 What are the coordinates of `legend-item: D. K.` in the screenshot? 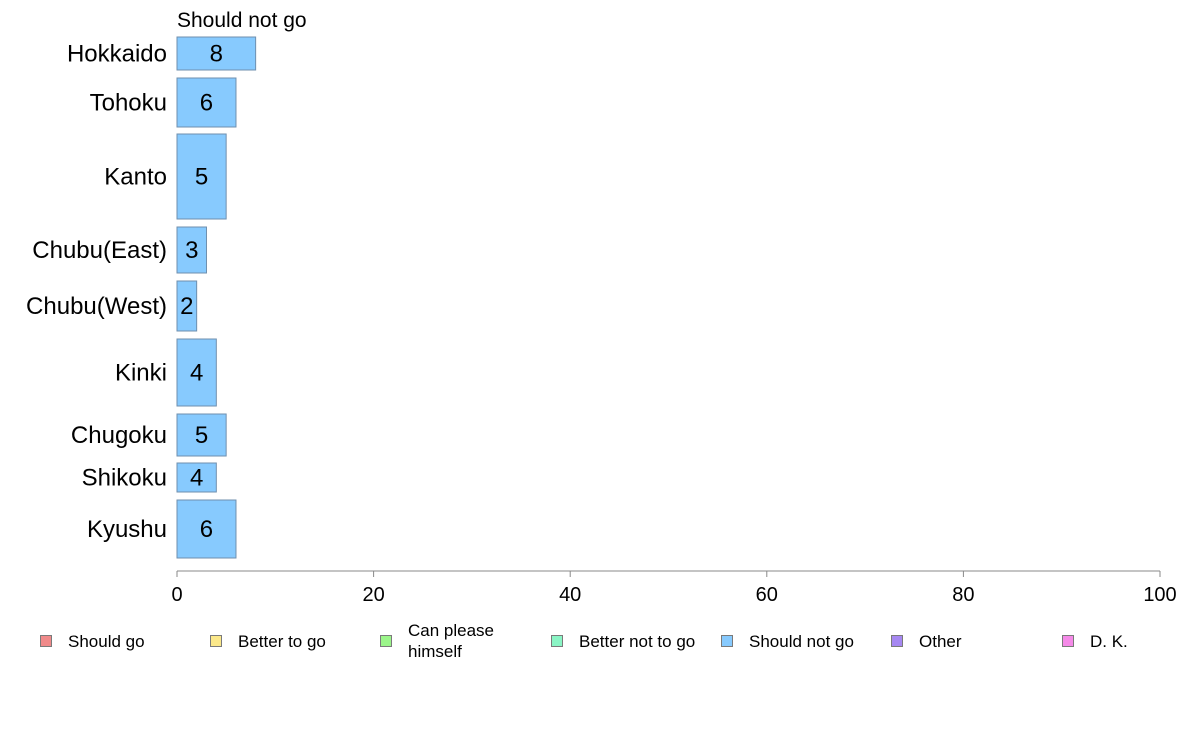 It's located at (1095, 641).